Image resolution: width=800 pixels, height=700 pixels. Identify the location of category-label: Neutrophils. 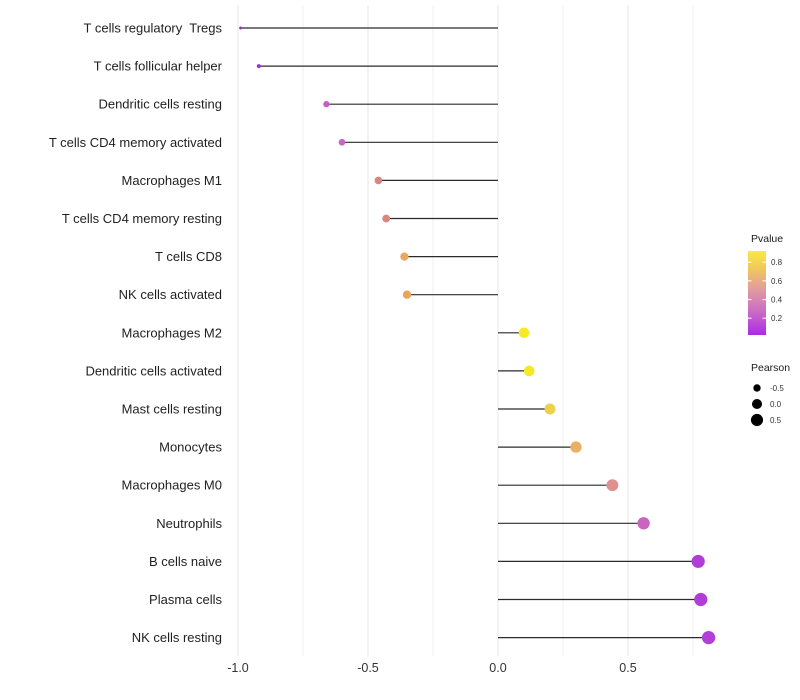
(189, 523).